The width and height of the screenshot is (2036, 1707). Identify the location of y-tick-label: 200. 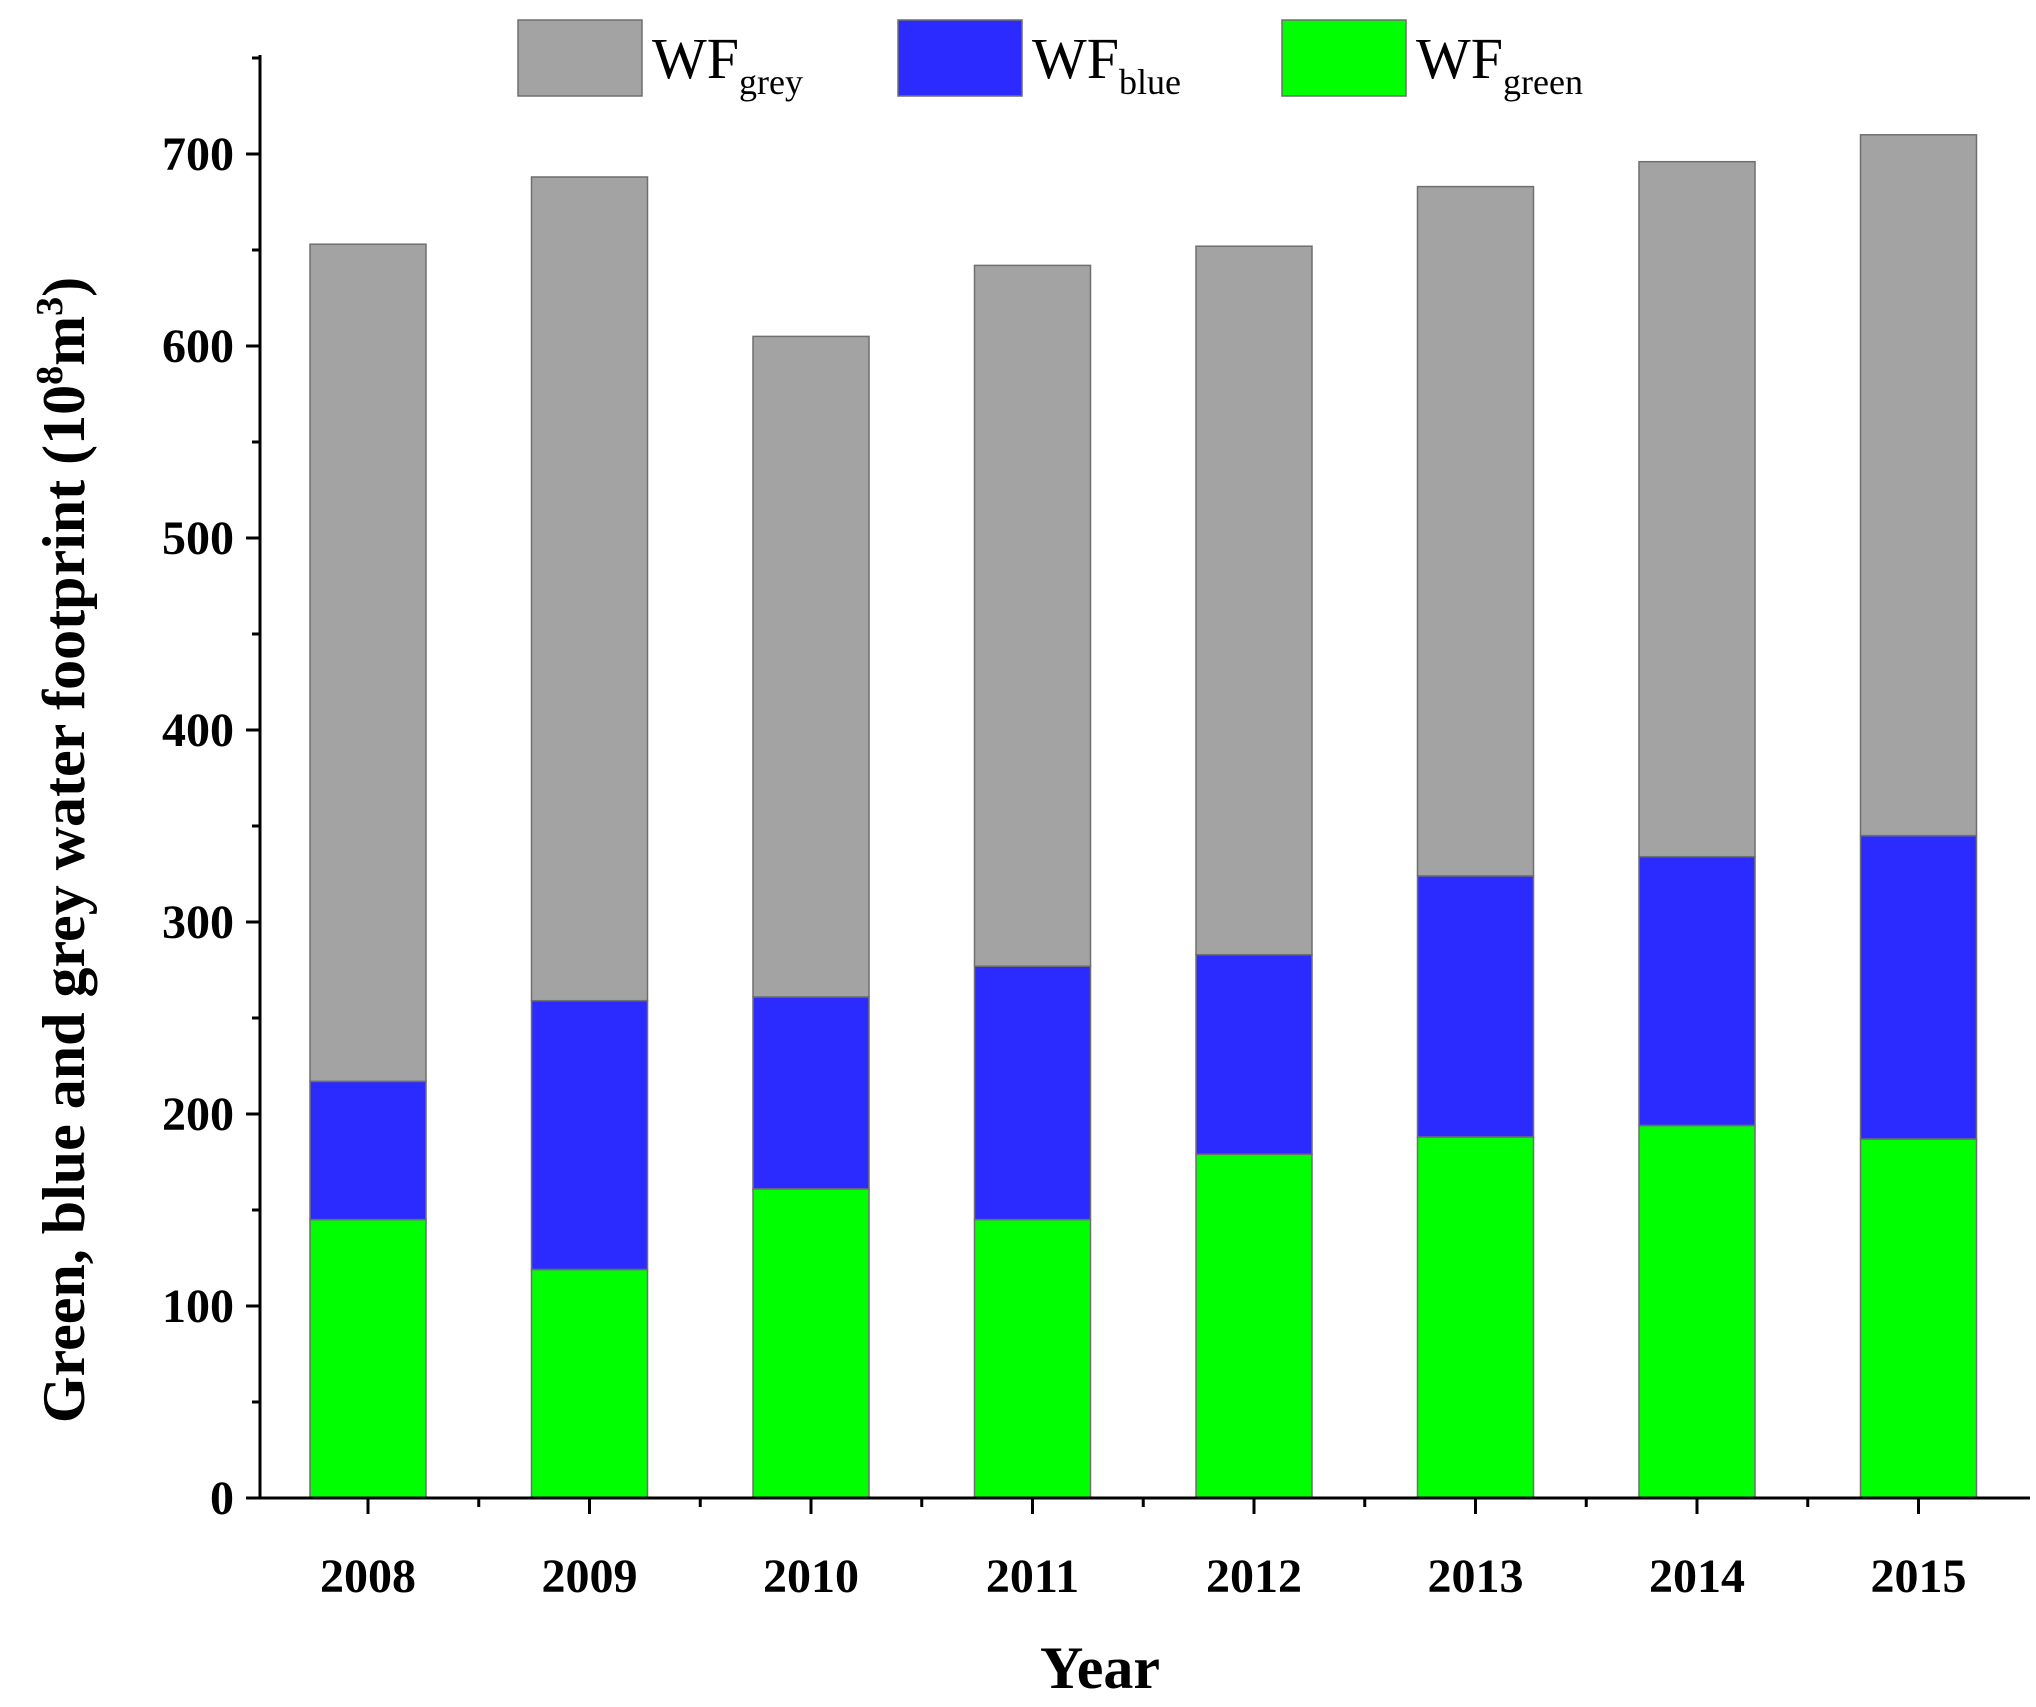
(198, 1114).